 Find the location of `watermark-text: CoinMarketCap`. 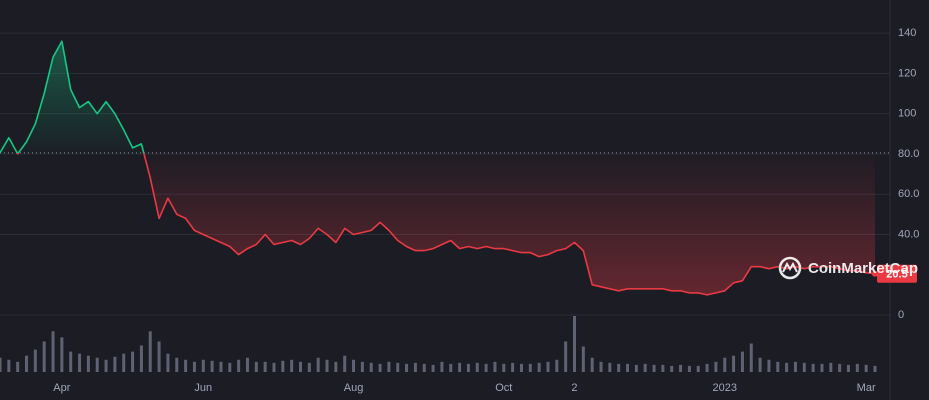

watermark-text: CoinMarketCap is located at coordinates (863, 268).